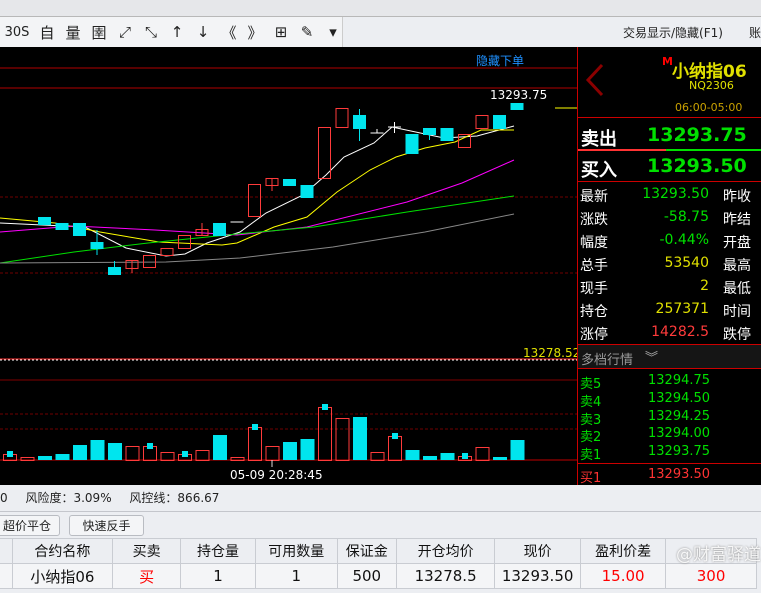 The height and width of the screenshot is (593, 761). What do you see at coordinates (174, 498) in the screenshot?
I see `risk-line: 风控线：866.67` at bounding box center [174, 498].